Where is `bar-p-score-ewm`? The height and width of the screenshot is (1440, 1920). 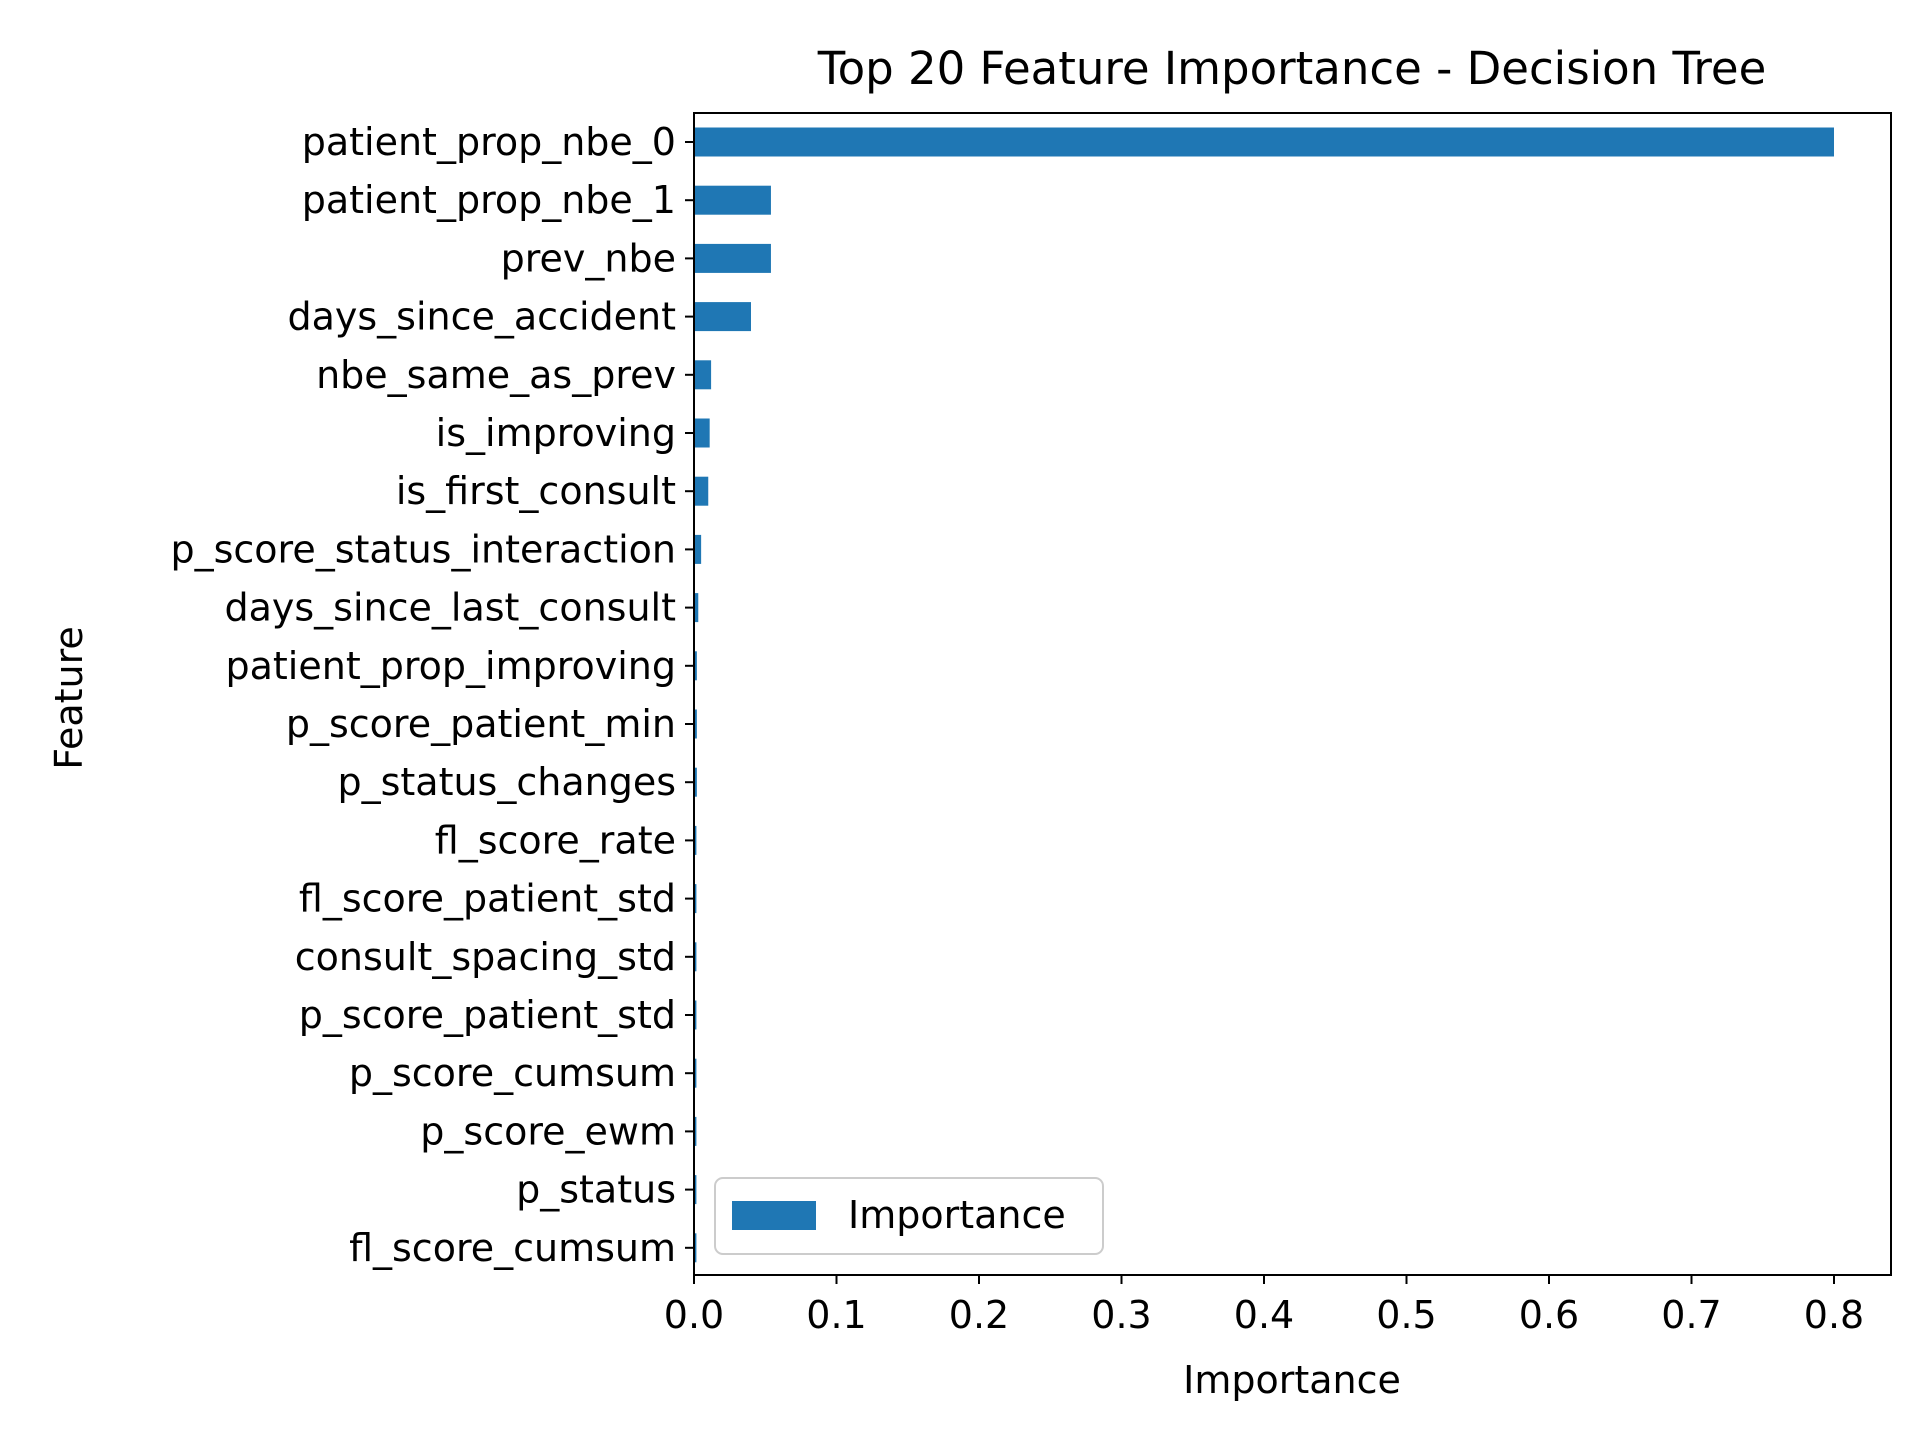
bar-p-score-ewm is located at coordinates (695, 1131).